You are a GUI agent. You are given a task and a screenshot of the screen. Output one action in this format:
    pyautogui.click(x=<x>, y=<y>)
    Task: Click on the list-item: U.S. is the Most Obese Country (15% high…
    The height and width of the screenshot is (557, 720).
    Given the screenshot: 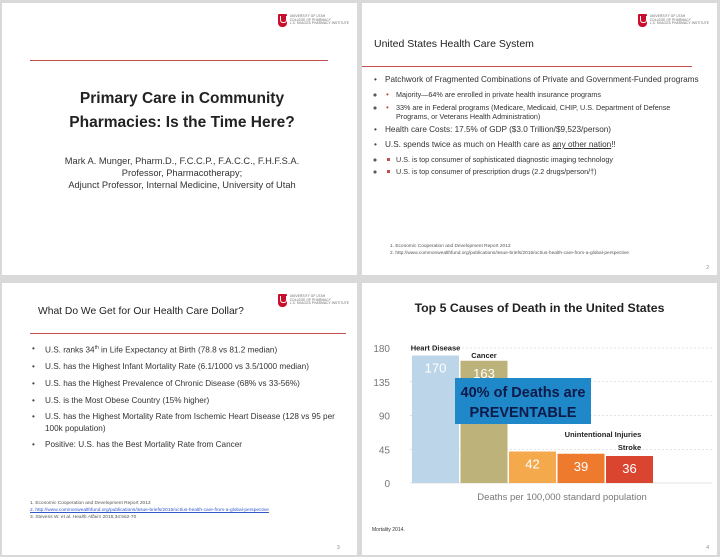 What is the action you would take?
    pyautogui.click(x=189, y=401)
    